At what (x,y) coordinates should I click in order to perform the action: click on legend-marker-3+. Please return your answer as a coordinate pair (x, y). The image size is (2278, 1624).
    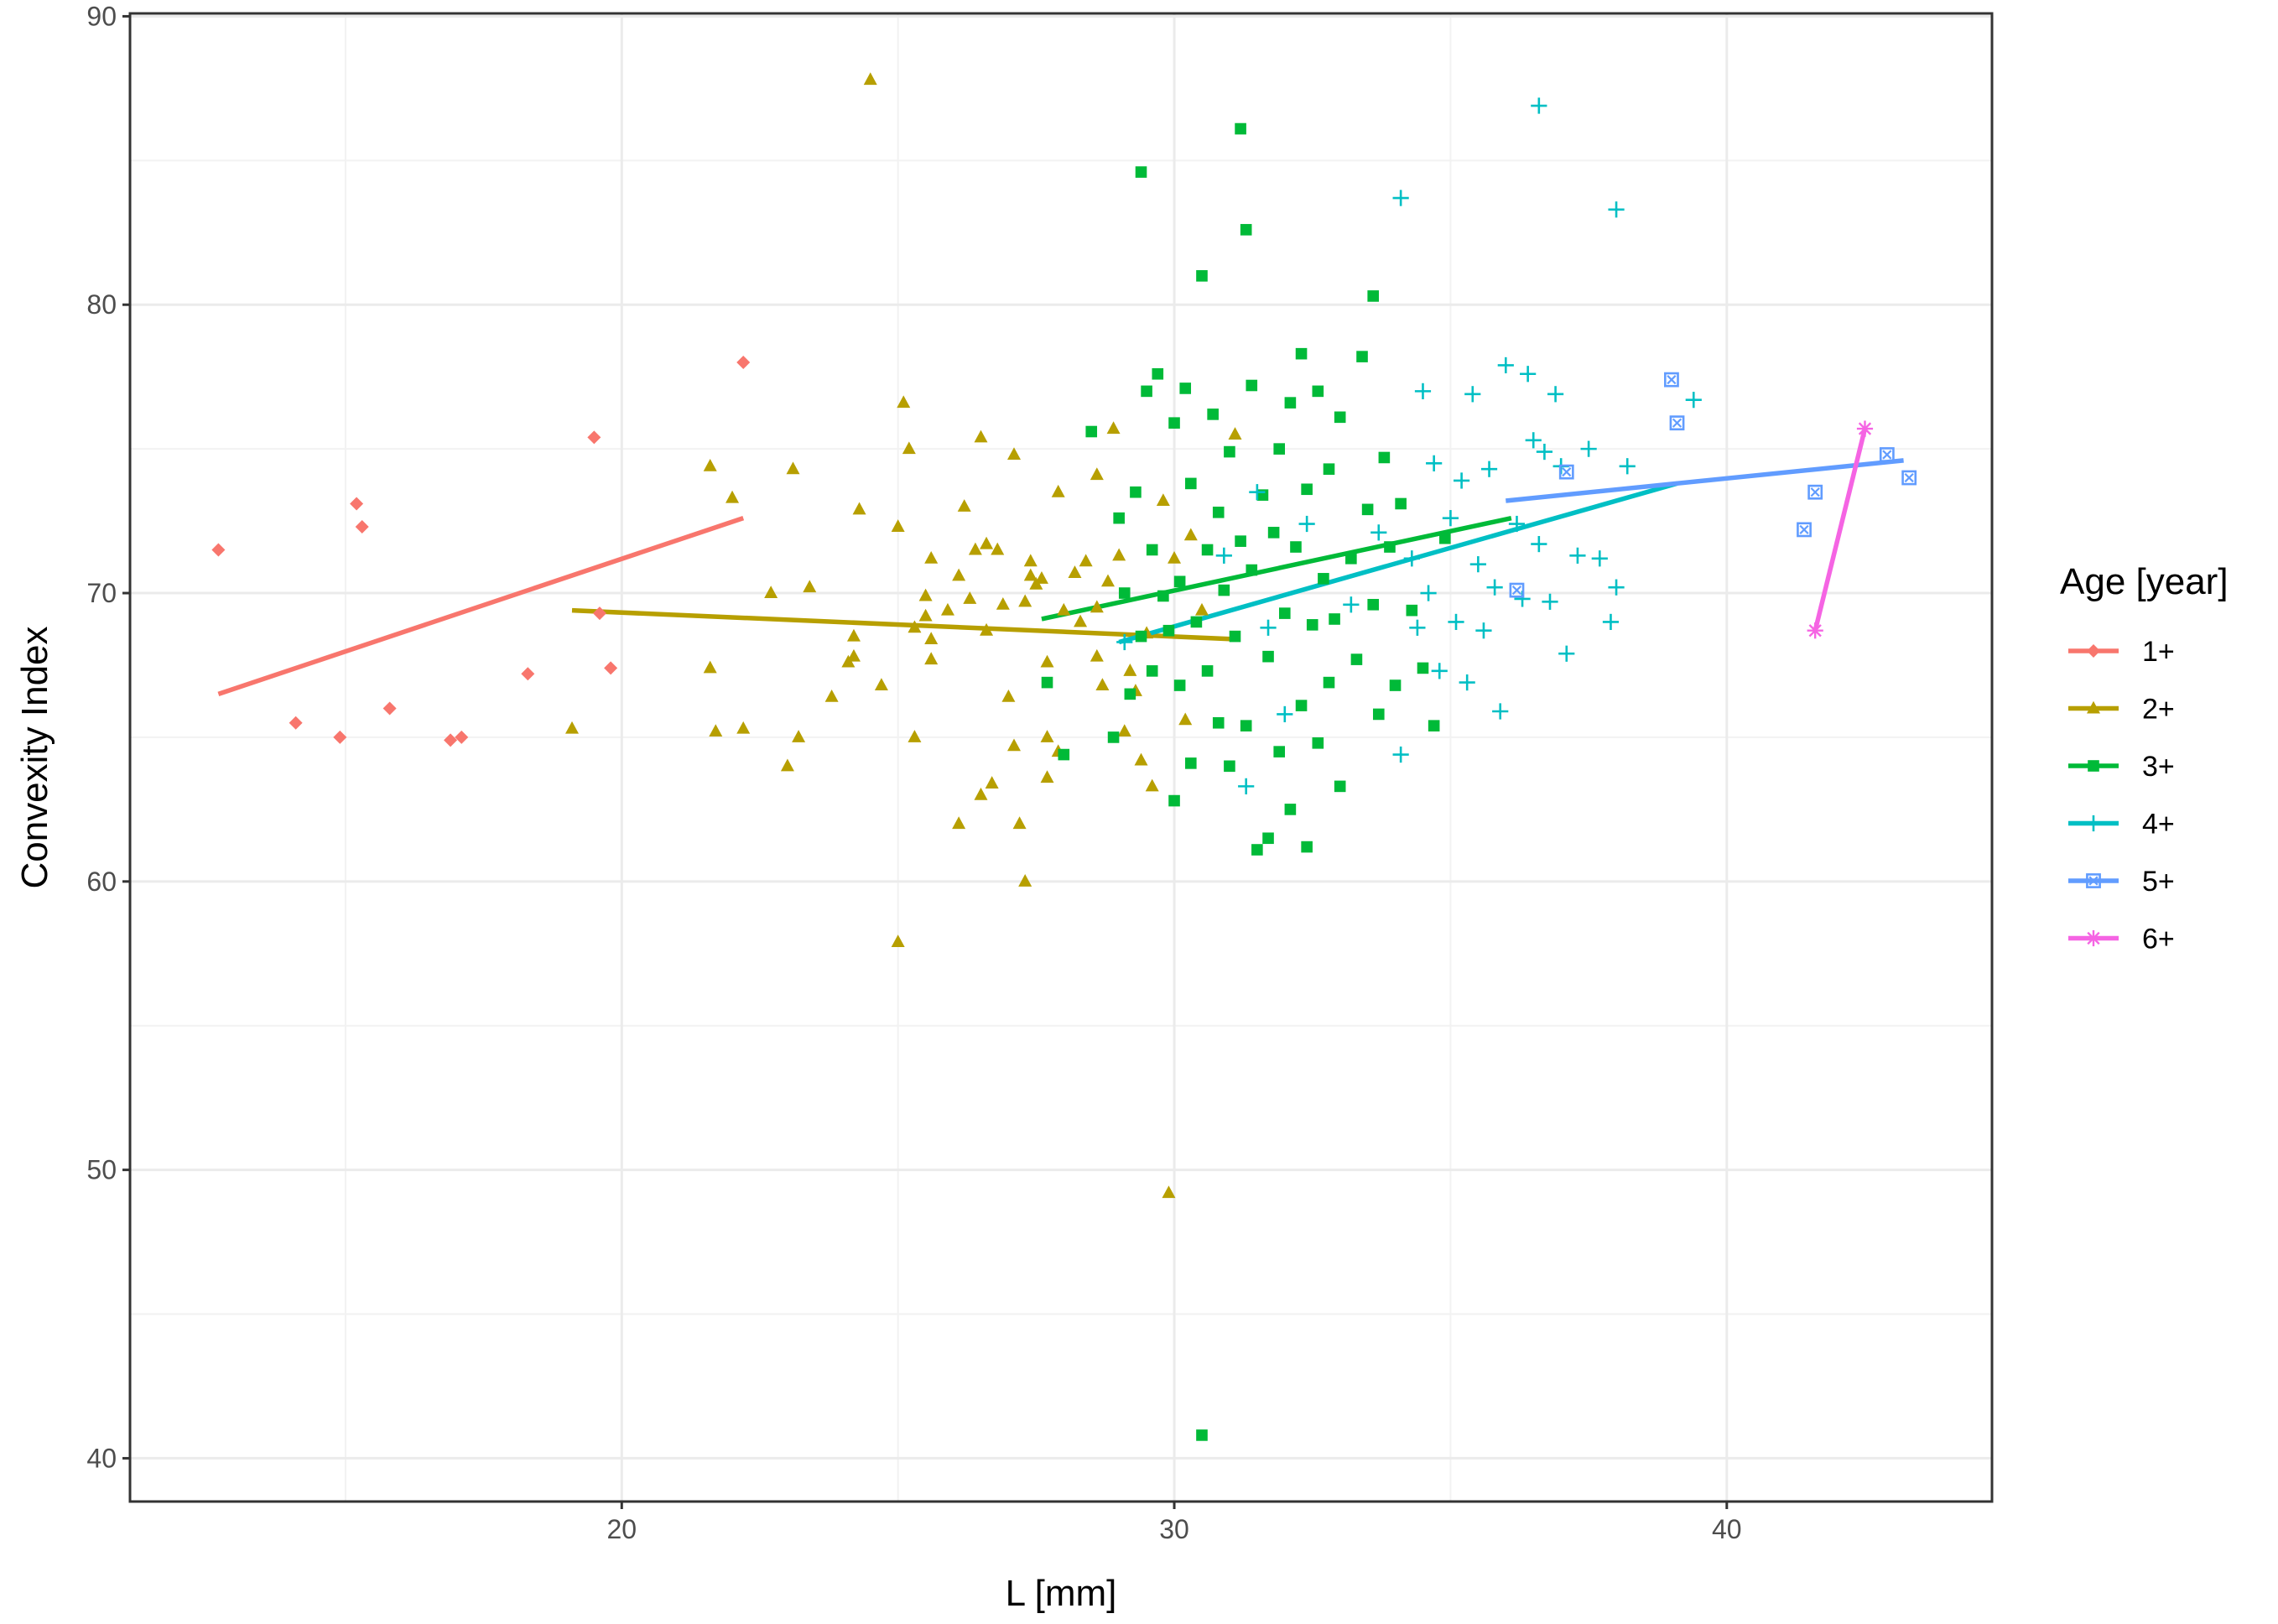
    Looking at the image, I should click on (2093, 766).